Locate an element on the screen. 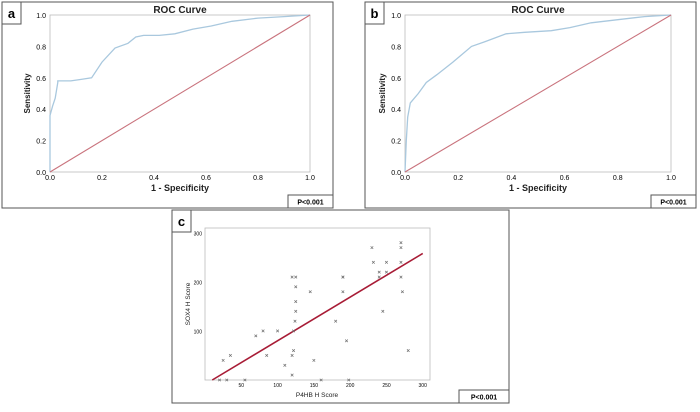 This screenshot has height=412, width=700. panel-b-x-ticks: 0.0 0.2 0.4 0.6 0.8 1.0 is located at coordinates (538, 178).